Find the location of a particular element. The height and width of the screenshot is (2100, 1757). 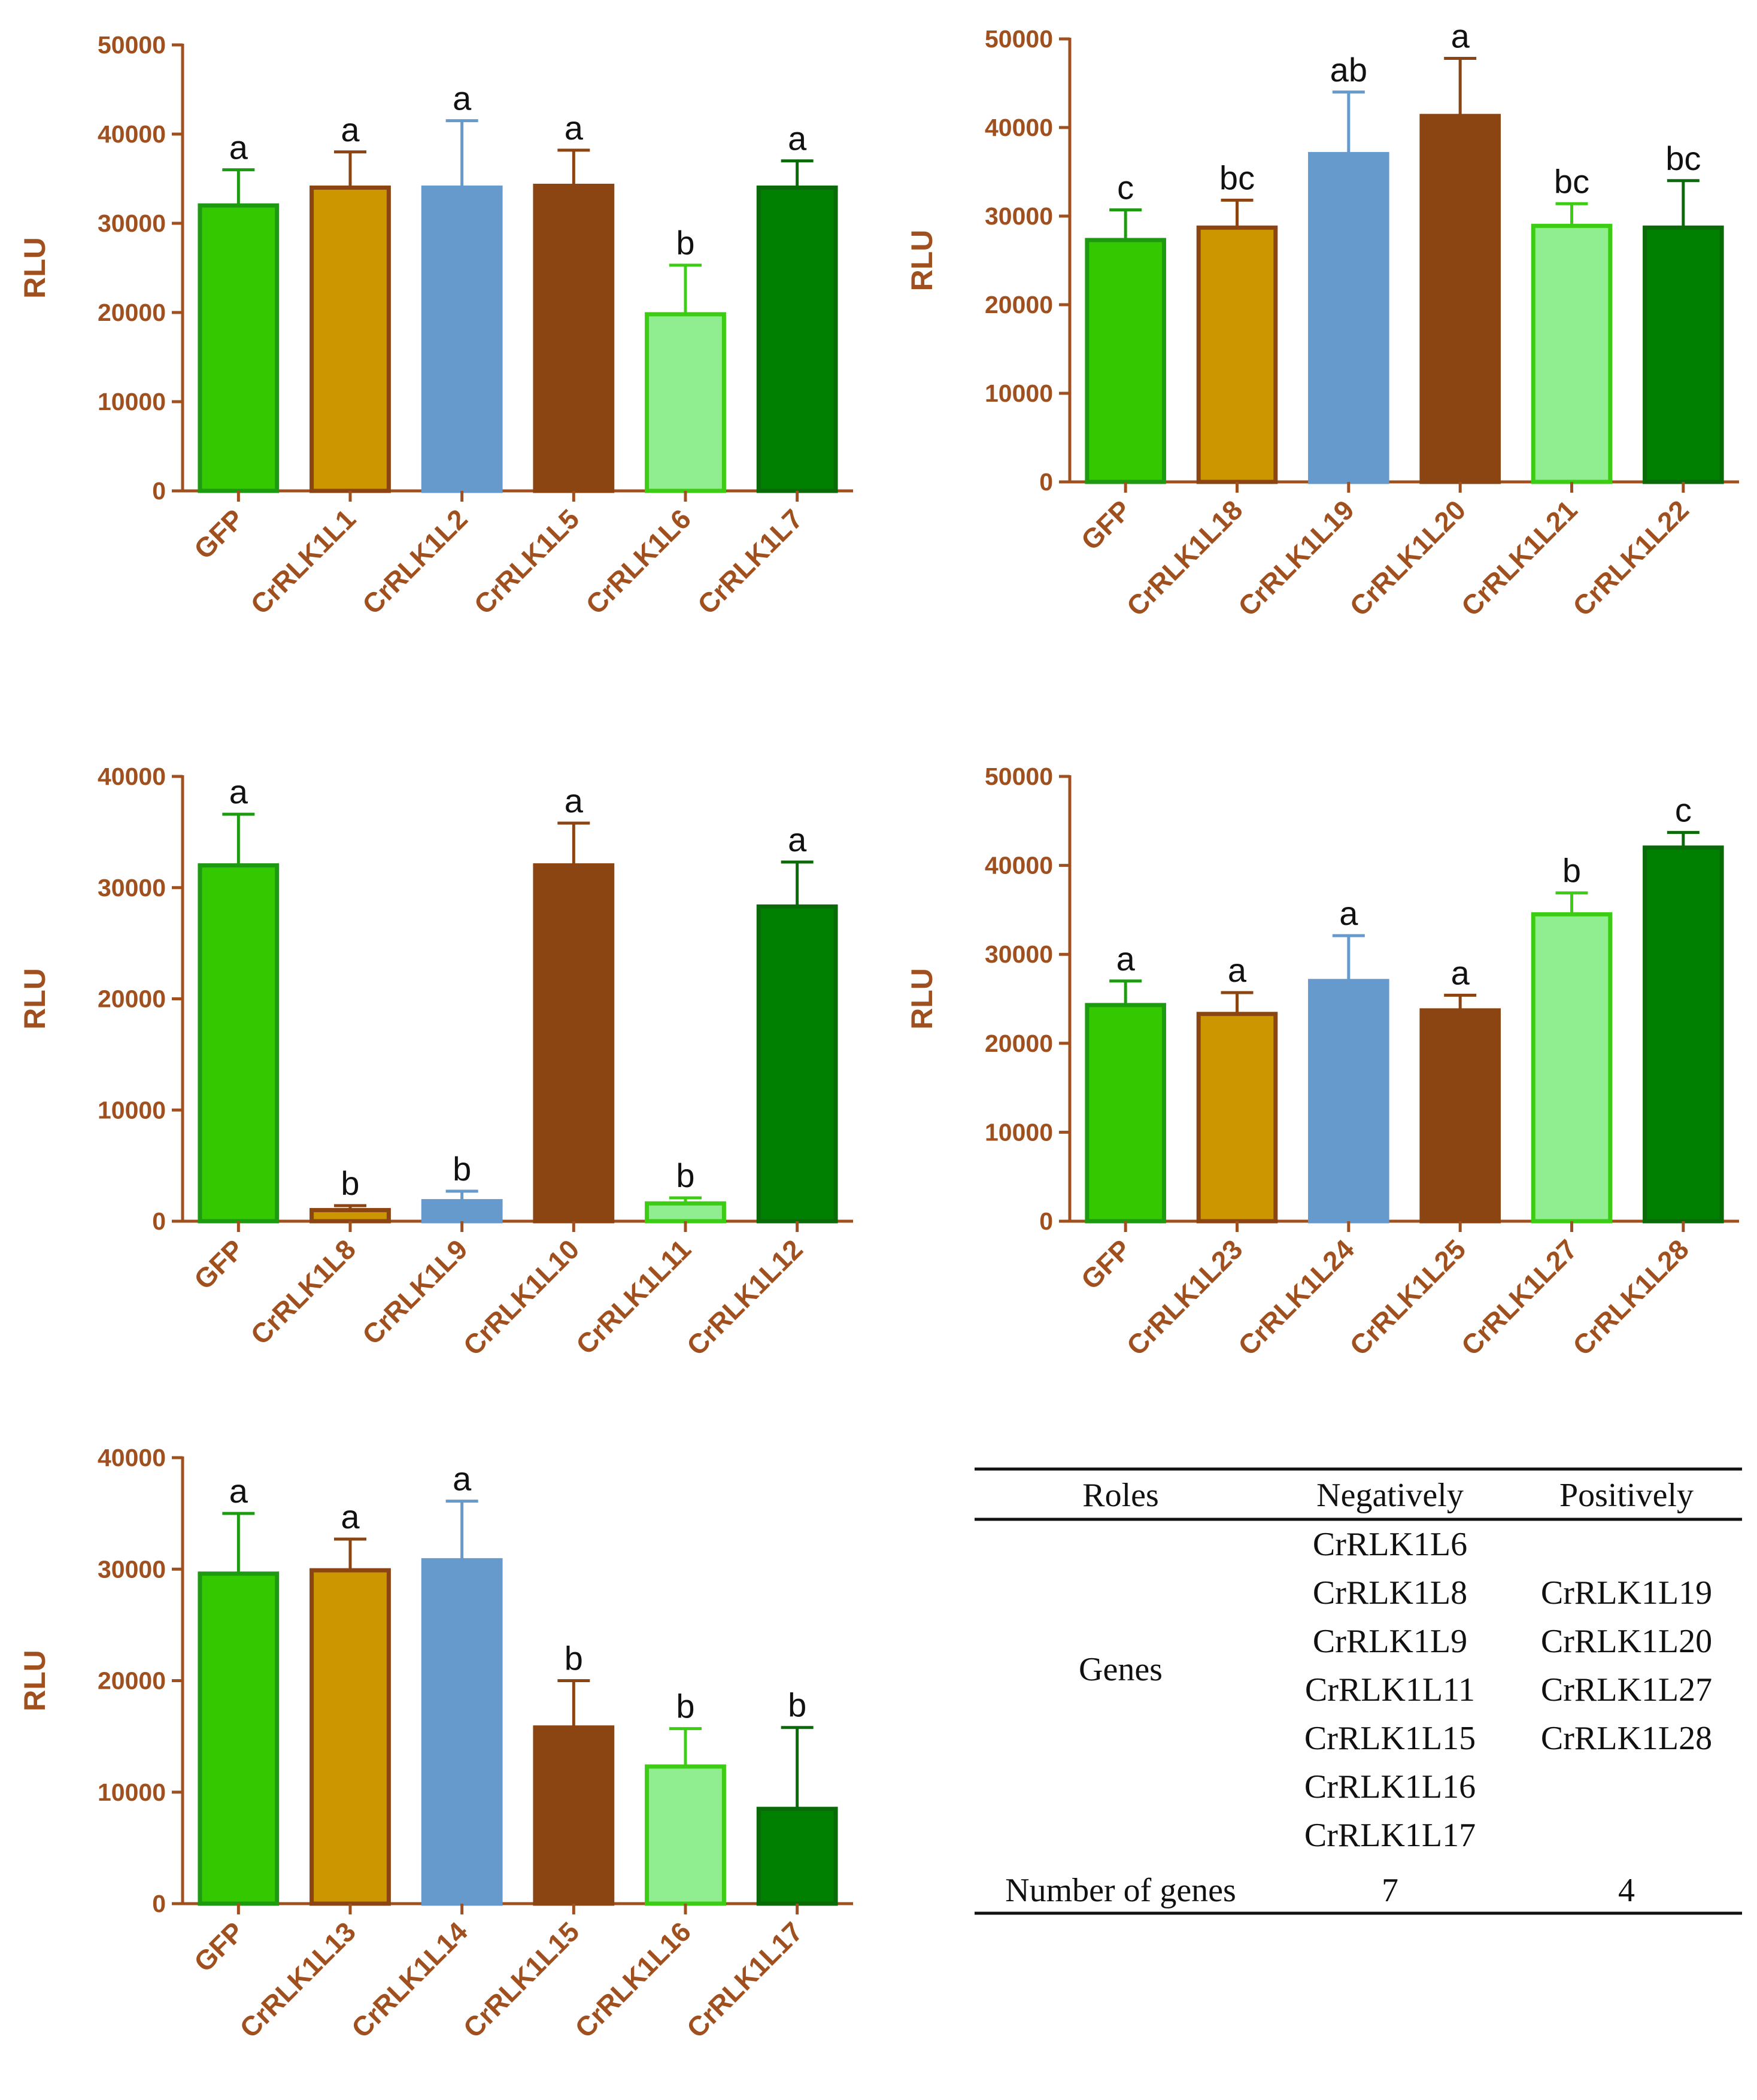

negative-gene: CrRLK1L17 is located at coordinates (1390, 1835).